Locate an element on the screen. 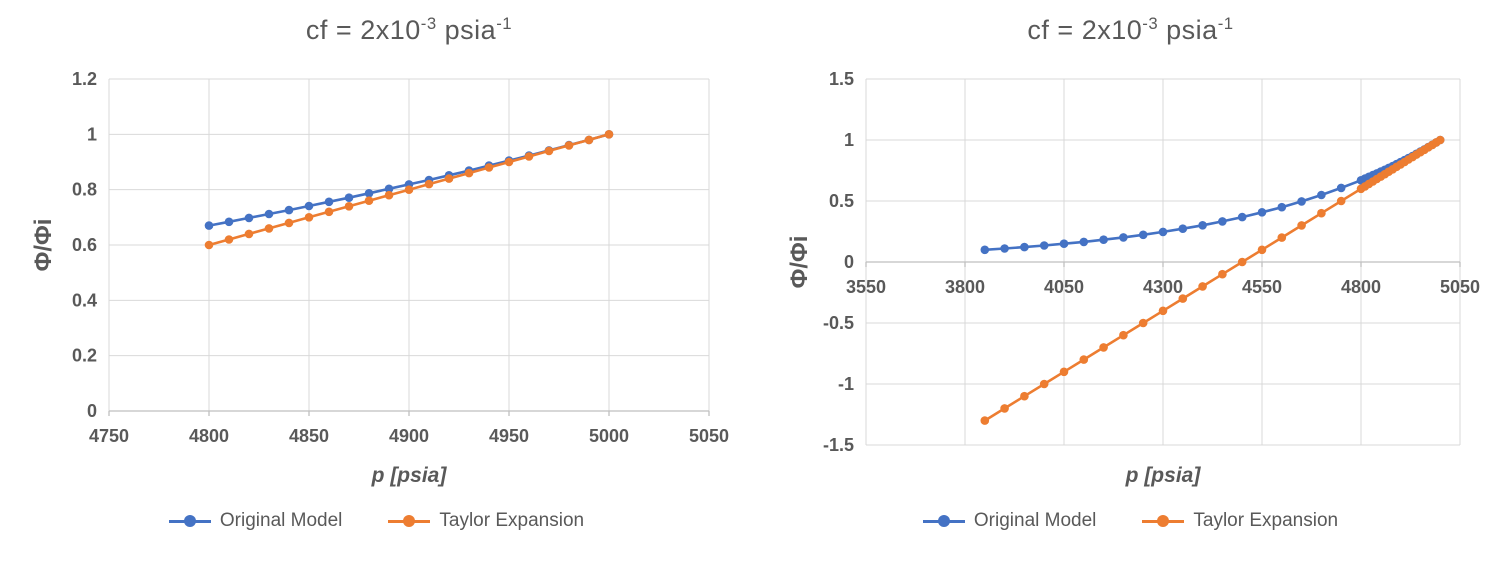 The width and height of the screenshot is (1507, 562). svg-text: 1.5 is located at coordinates (841, 79).